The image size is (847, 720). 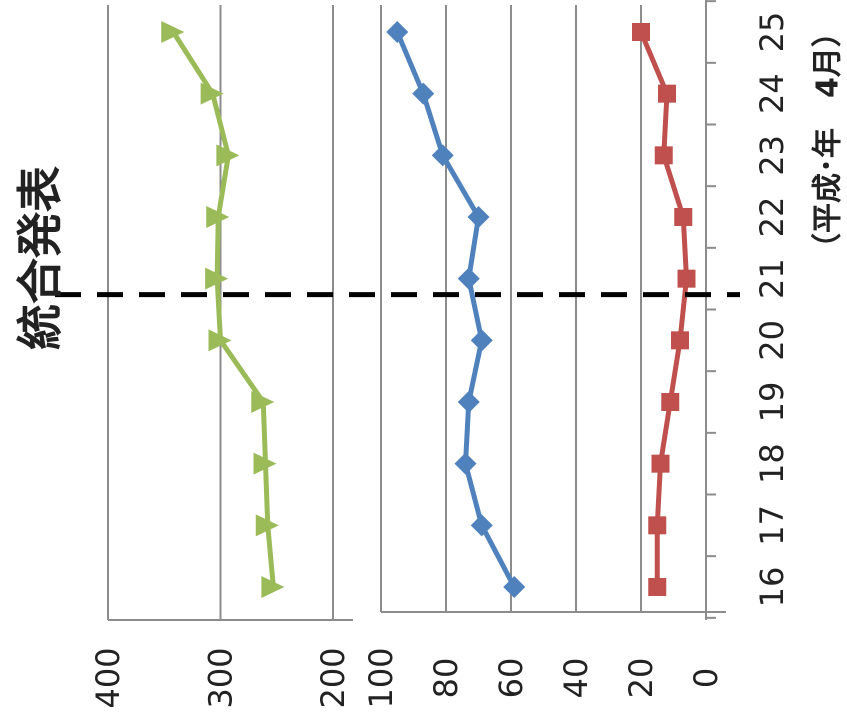 I want to click on x-tick-label-20: 20, so click(x=772, y=340).